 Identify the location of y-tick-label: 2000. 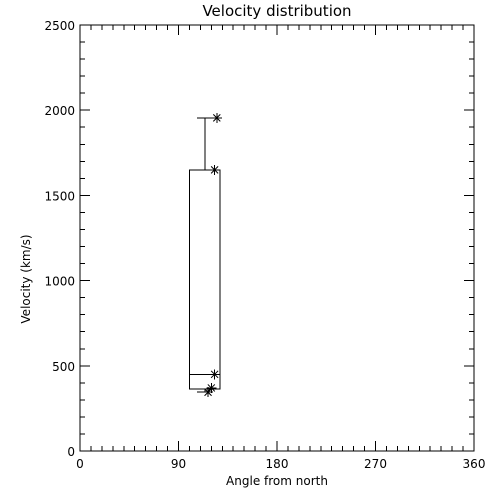
(59, 111).